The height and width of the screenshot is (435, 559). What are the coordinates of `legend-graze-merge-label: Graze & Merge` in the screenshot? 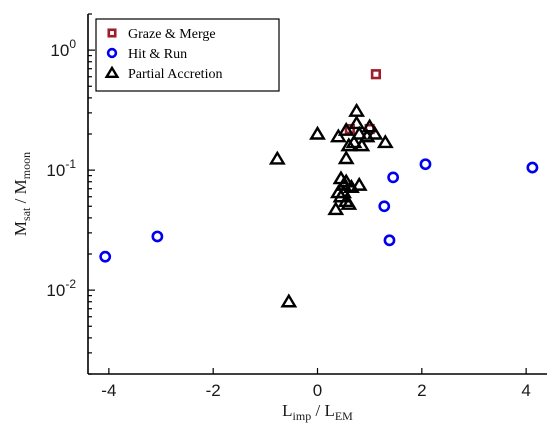 It's located at (172, 34).